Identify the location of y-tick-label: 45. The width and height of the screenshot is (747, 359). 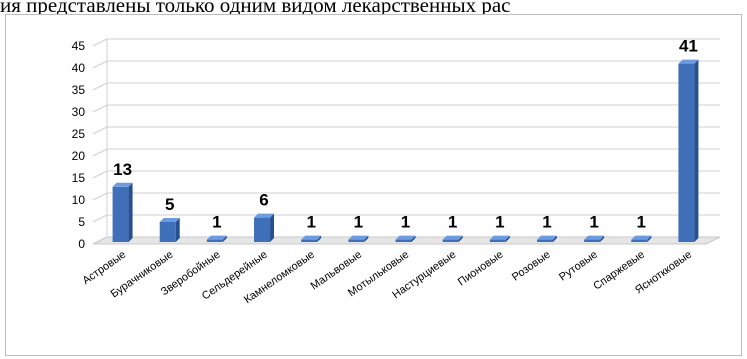
(79, 46).